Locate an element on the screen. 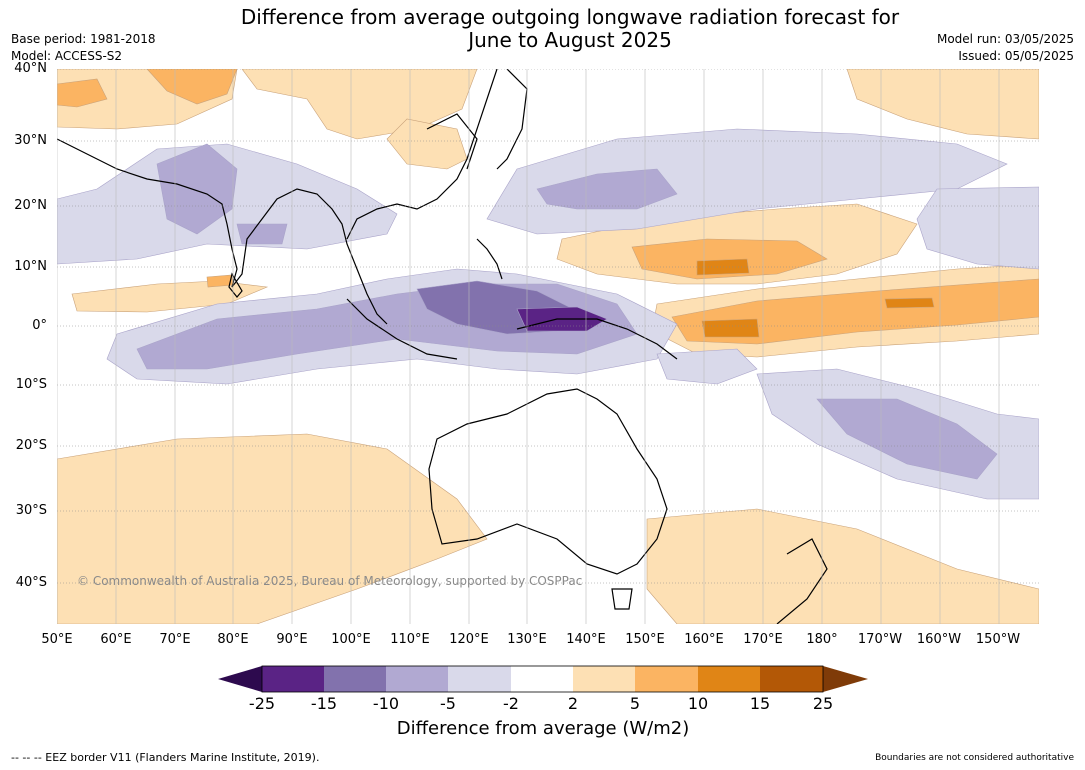  lon-label-110e: 110°E is located at coordinates (410, 639).